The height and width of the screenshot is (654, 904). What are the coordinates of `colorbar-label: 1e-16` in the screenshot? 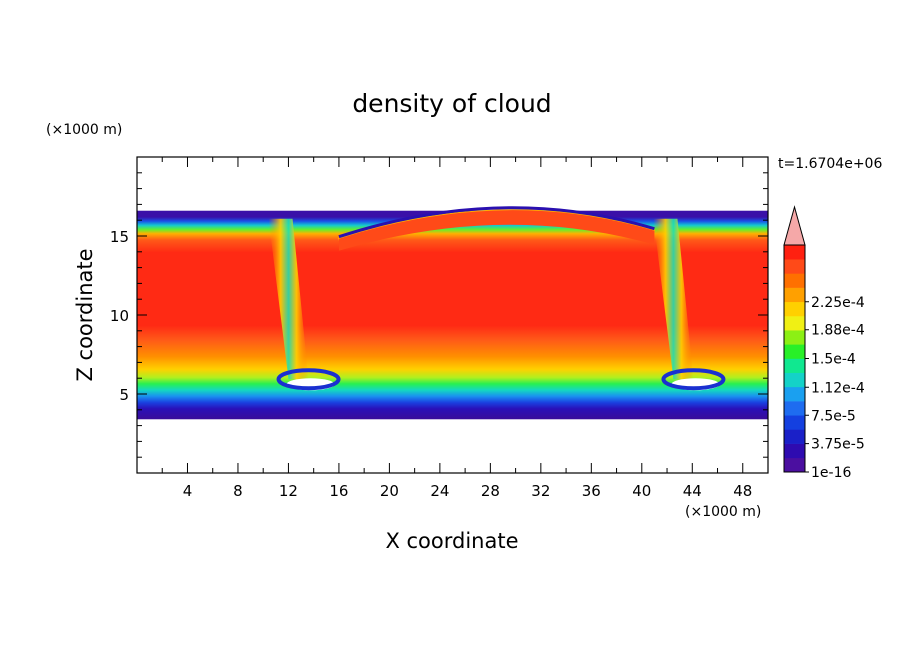 It's located at (831, 473).